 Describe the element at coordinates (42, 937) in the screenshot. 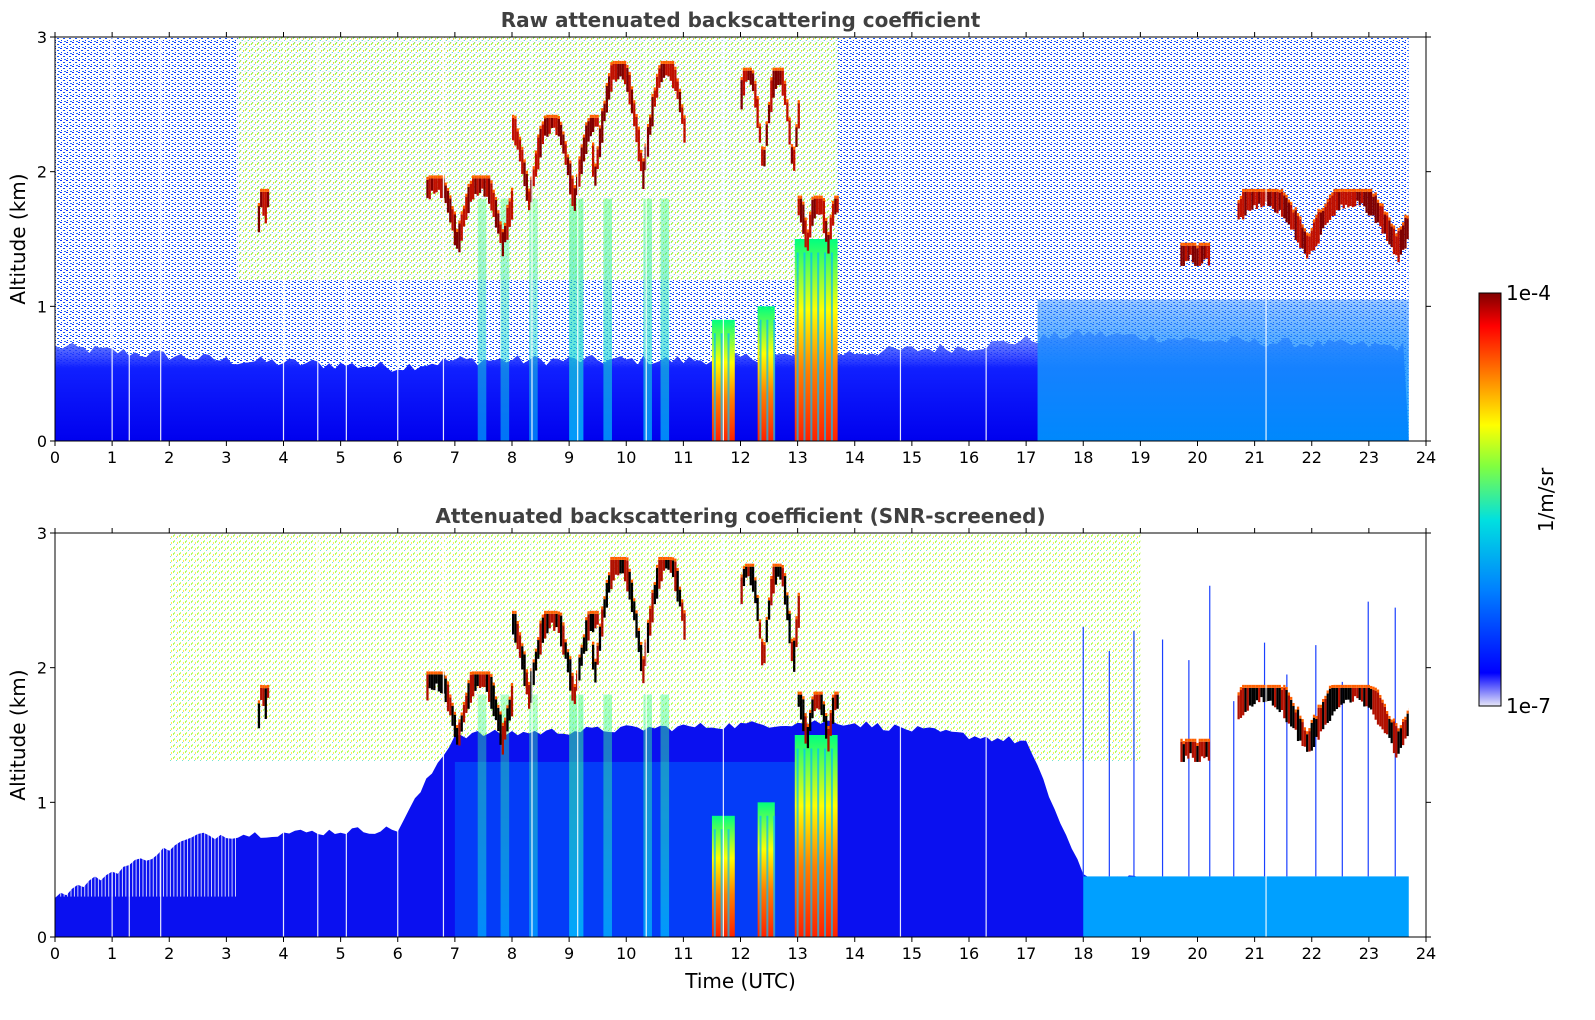

I see `y-tick-label: 0` at that location.